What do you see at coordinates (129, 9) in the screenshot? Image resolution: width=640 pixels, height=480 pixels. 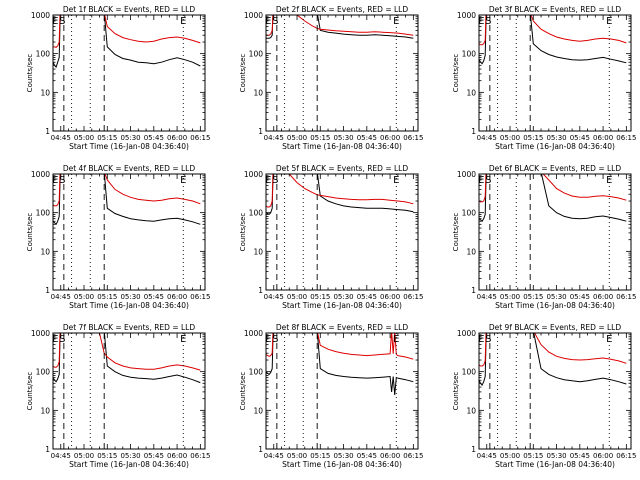 I see `chart-title: Det 1f BLACK = Events, RED = LLD` at bounding box center [129, 9].